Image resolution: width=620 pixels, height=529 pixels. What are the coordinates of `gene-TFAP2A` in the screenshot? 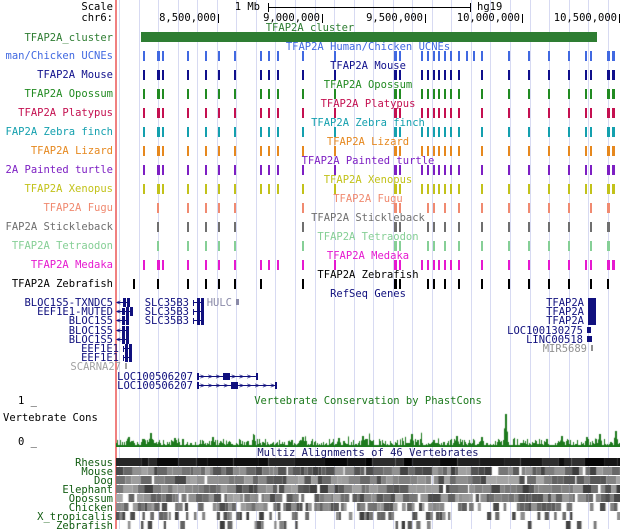 It's located at (592, 320).